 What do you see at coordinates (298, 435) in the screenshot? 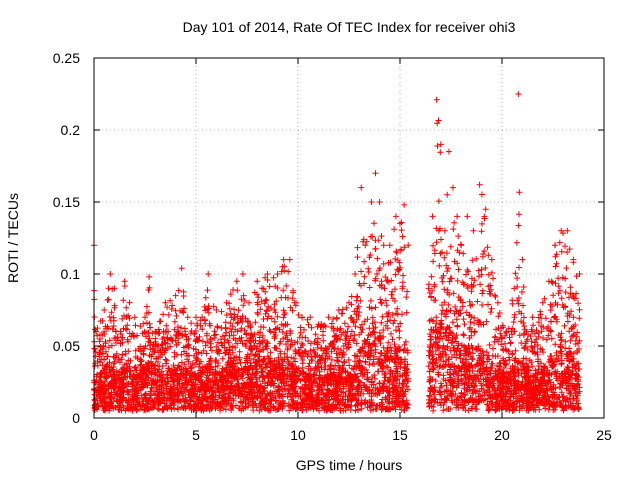
I see `x-tick-label: 10` at bounding box center [298, 435].